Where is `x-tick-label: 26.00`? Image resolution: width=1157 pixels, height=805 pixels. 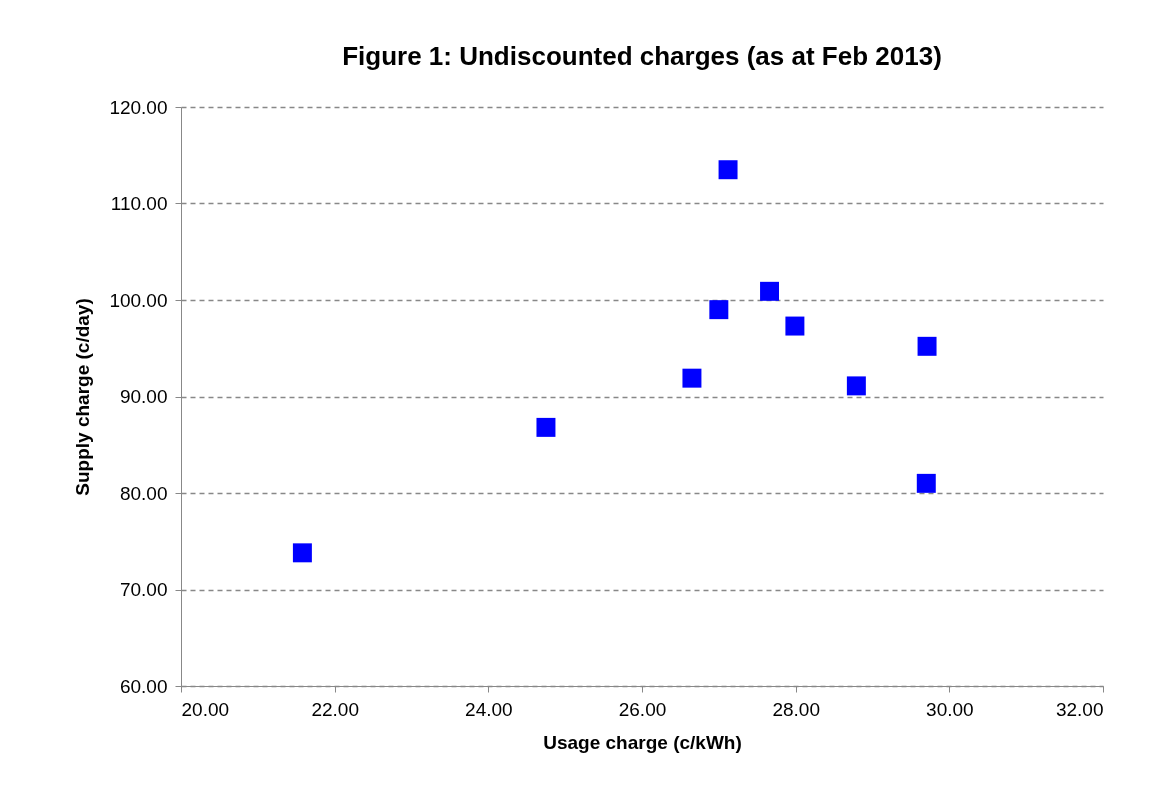
x-tick-label: 26.00 is located at coordinates (642, 709).